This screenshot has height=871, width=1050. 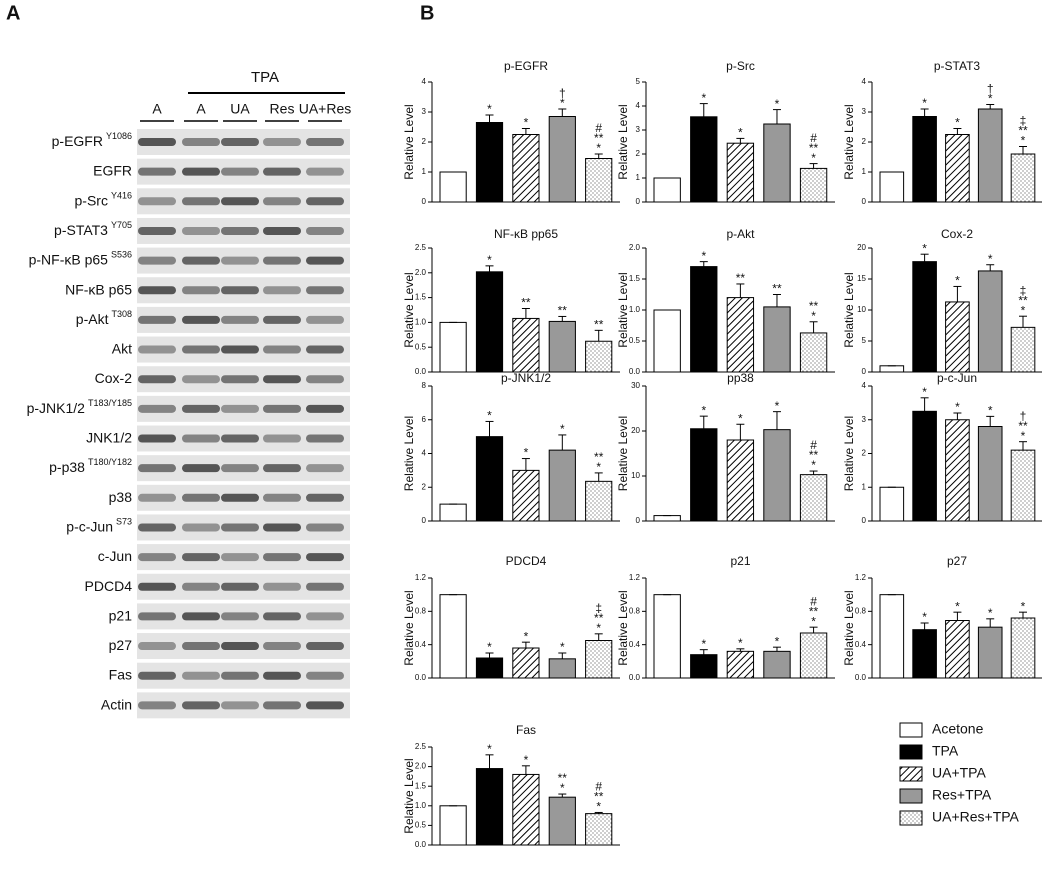 I want to click on y-tick-label: 2.0, so click(x=421, y=766).